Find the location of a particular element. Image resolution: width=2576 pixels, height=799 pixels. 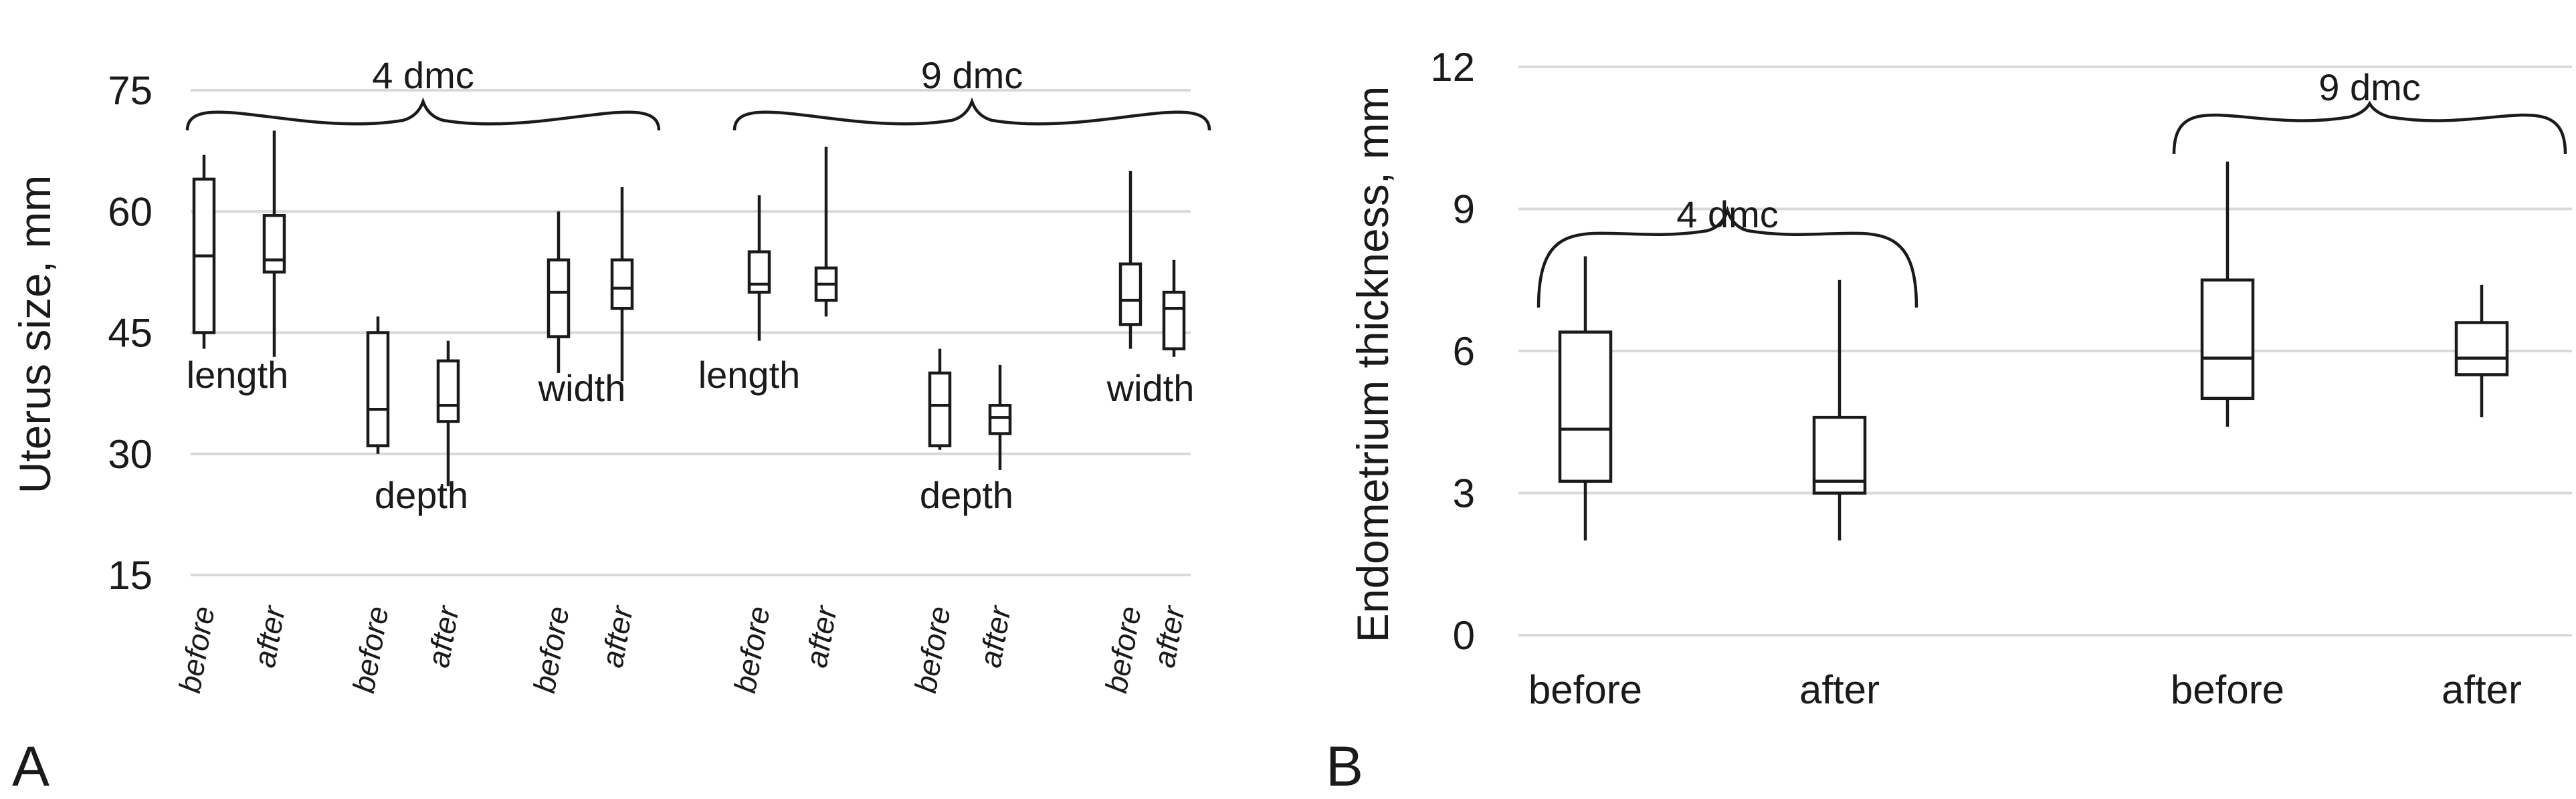

panel-a-braces is located at coordinates (698, 114).